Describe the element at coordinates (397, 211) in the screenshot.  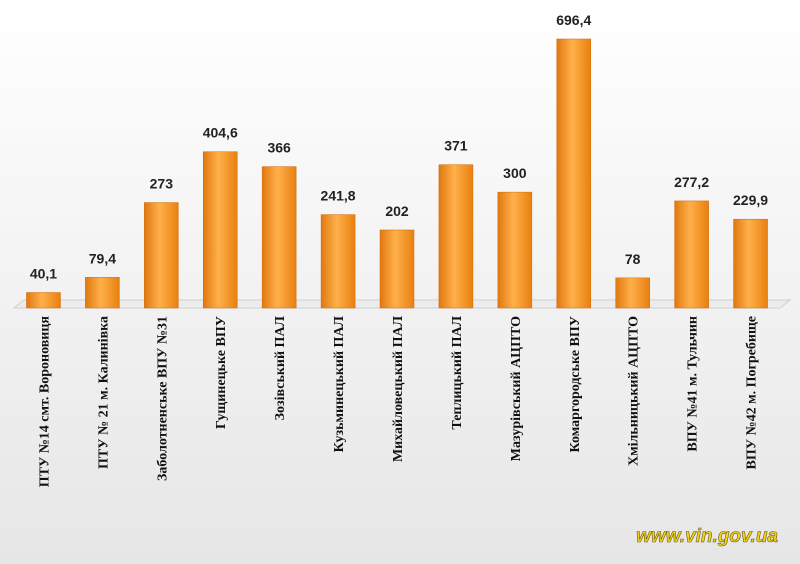
I see `value-label: 202` at that location.